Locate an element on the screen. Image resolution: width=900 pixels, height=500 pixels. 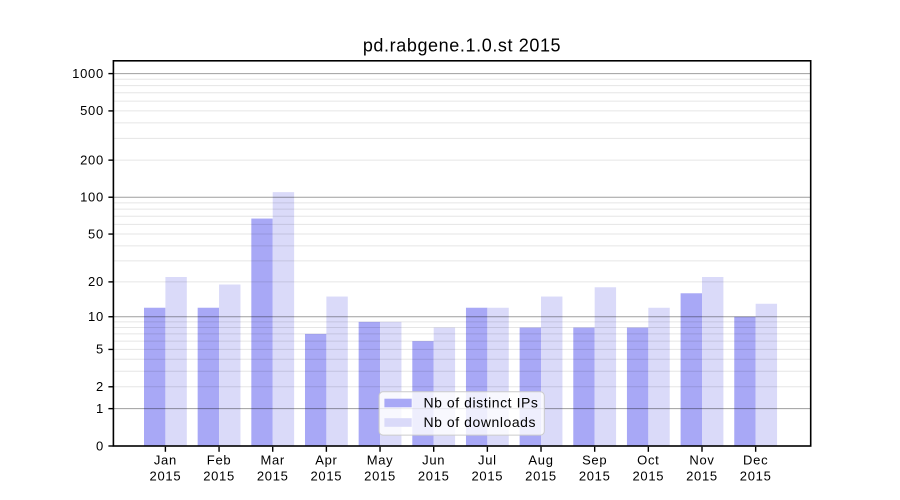
svg-text: 5 is located at coordinates (100, 349).